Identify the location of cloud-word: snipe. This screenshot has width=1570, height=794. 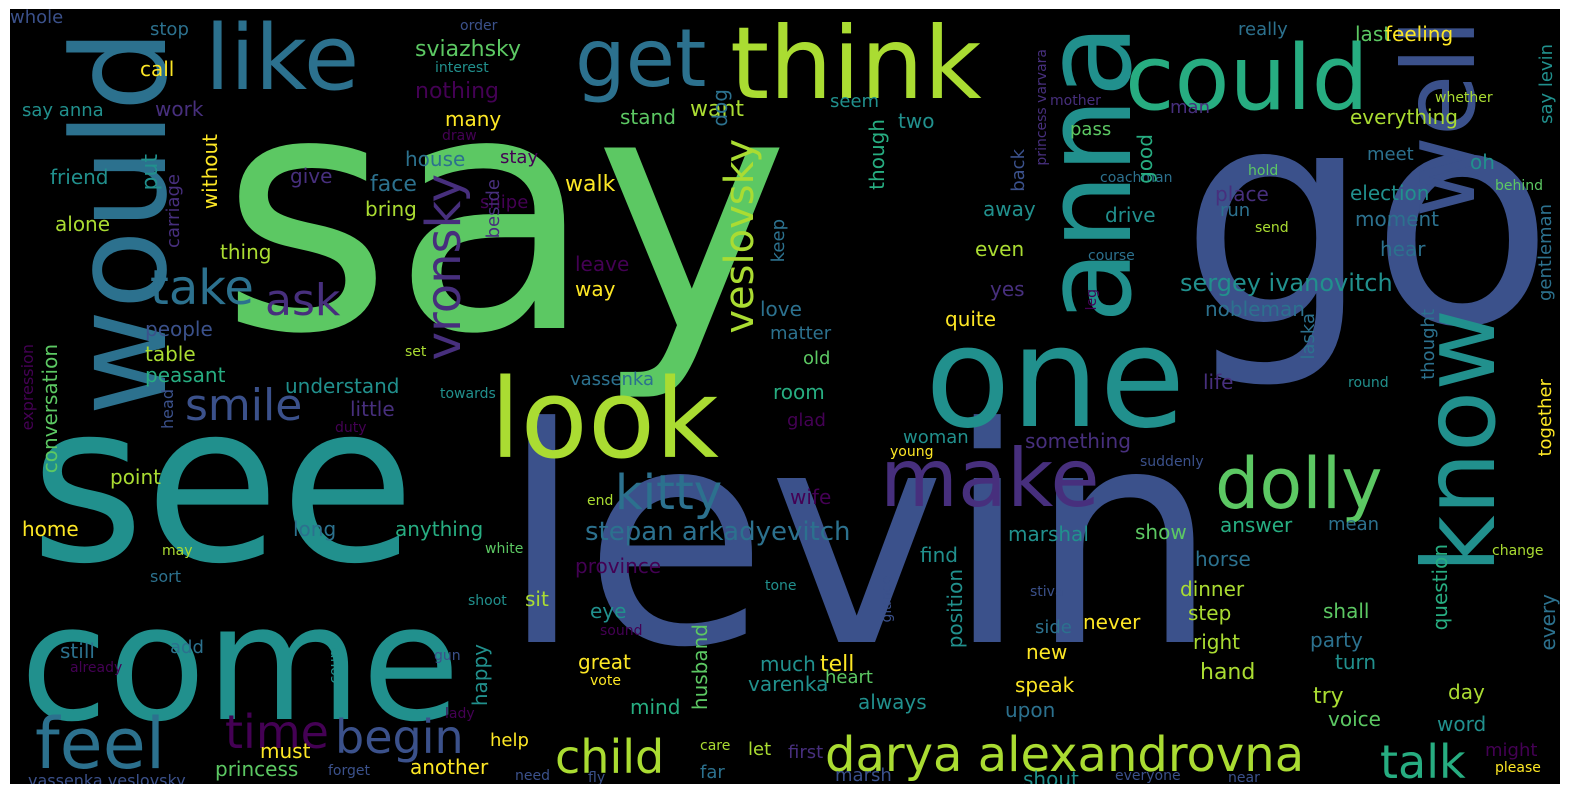
(504, 202).